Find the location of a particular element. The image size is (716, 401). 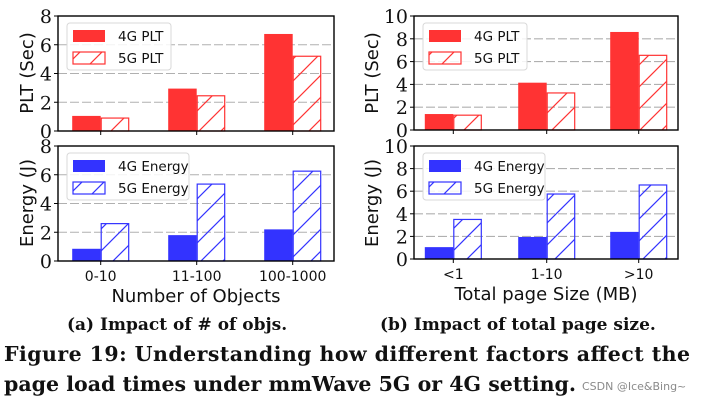

watermark: CSDN @Ice&Bing~ is located at coordinates (634, 386).